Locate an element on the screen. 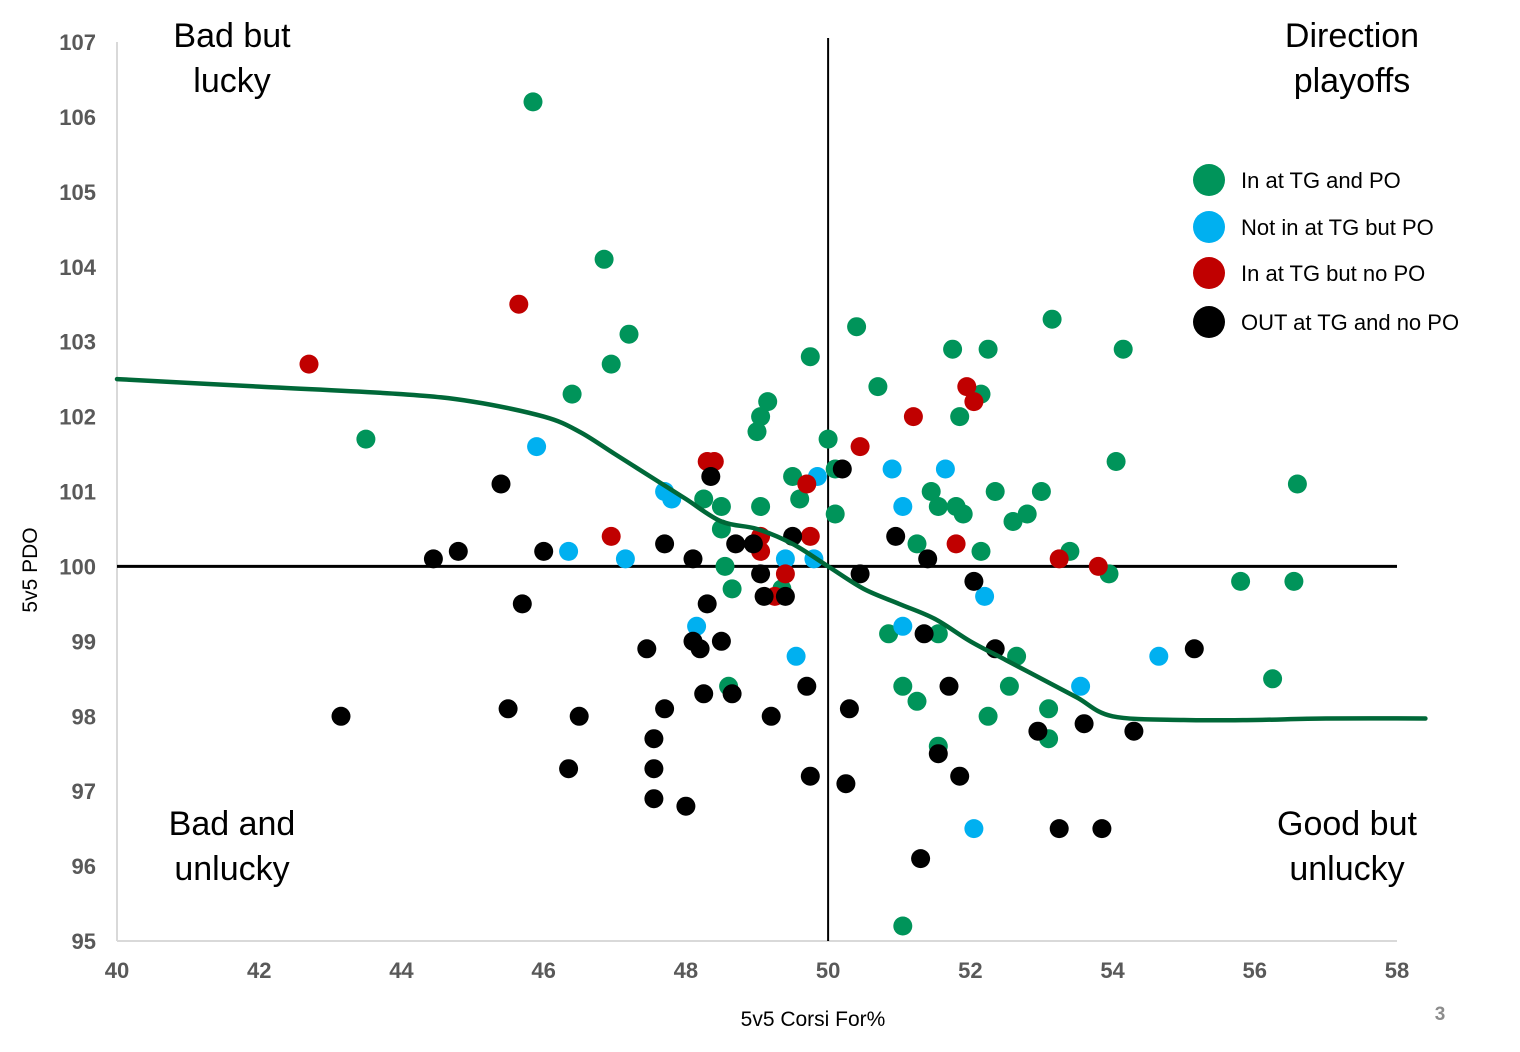  quadrant-label-bottom-left-line1: Bad and is located at coordinates (232, 824).